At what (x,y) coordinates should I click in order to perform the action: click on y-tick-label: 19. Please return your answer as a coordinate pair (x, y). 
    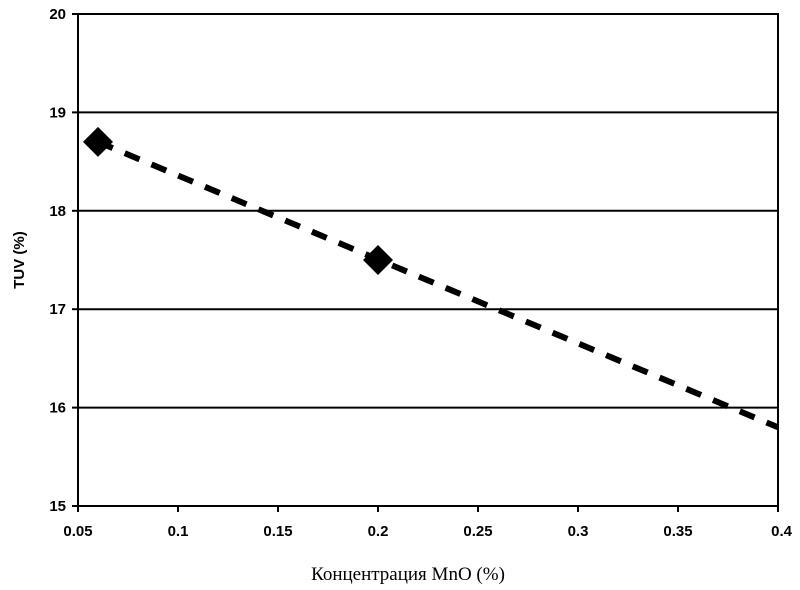
    Looking at the image, I should click on (57, 112).